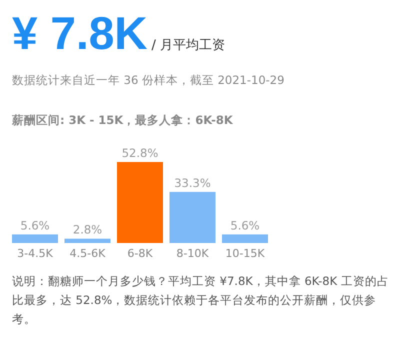 Image resolution: width=404 pixels, height=349 pixels. What do you see at coordinates (87, 229) in the screenshot?
I see `data-label: 2.8%` at bounding box center [87, 229].